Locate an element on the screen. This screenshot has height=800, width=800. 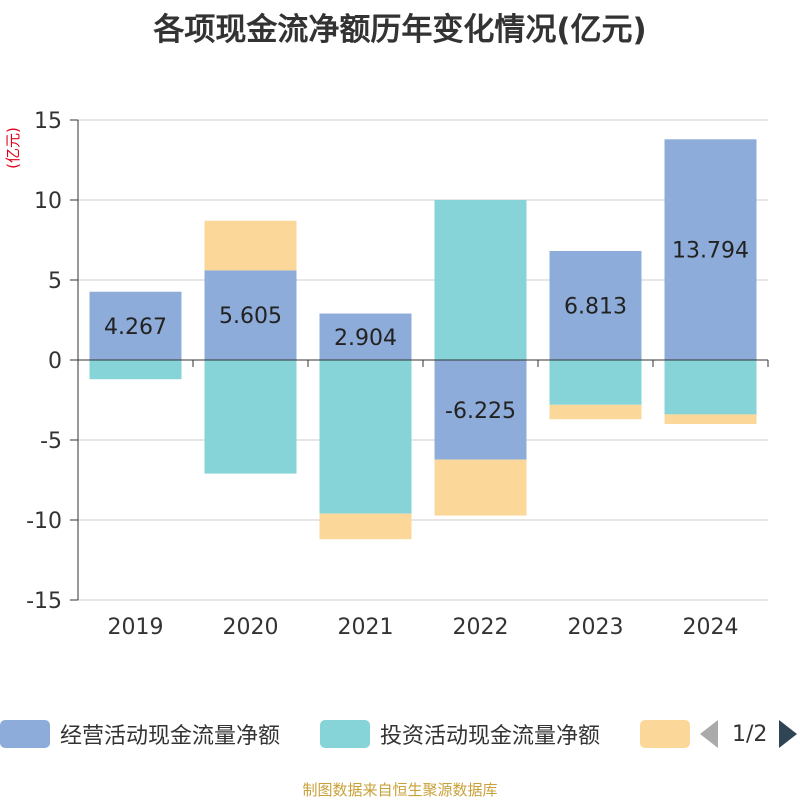
bar-financing-2024 is located at coordinates (710, 419).